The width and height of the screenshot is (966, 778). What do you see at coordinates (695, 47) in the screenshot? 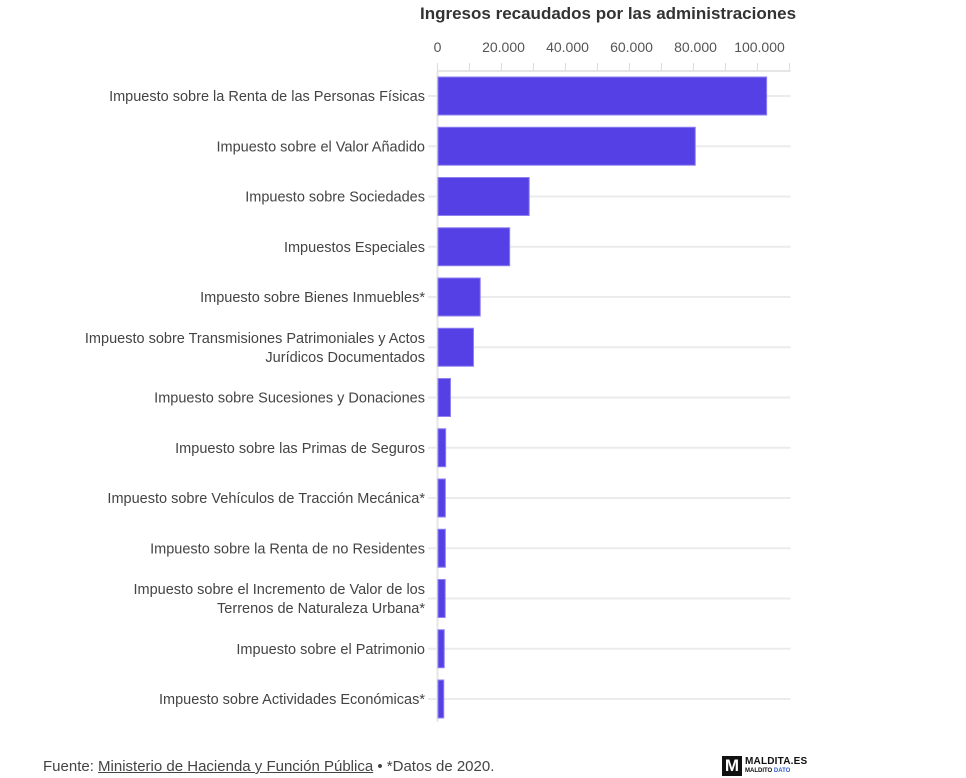
I see `tick-label: 80.000` at bounding box center [695, 47].